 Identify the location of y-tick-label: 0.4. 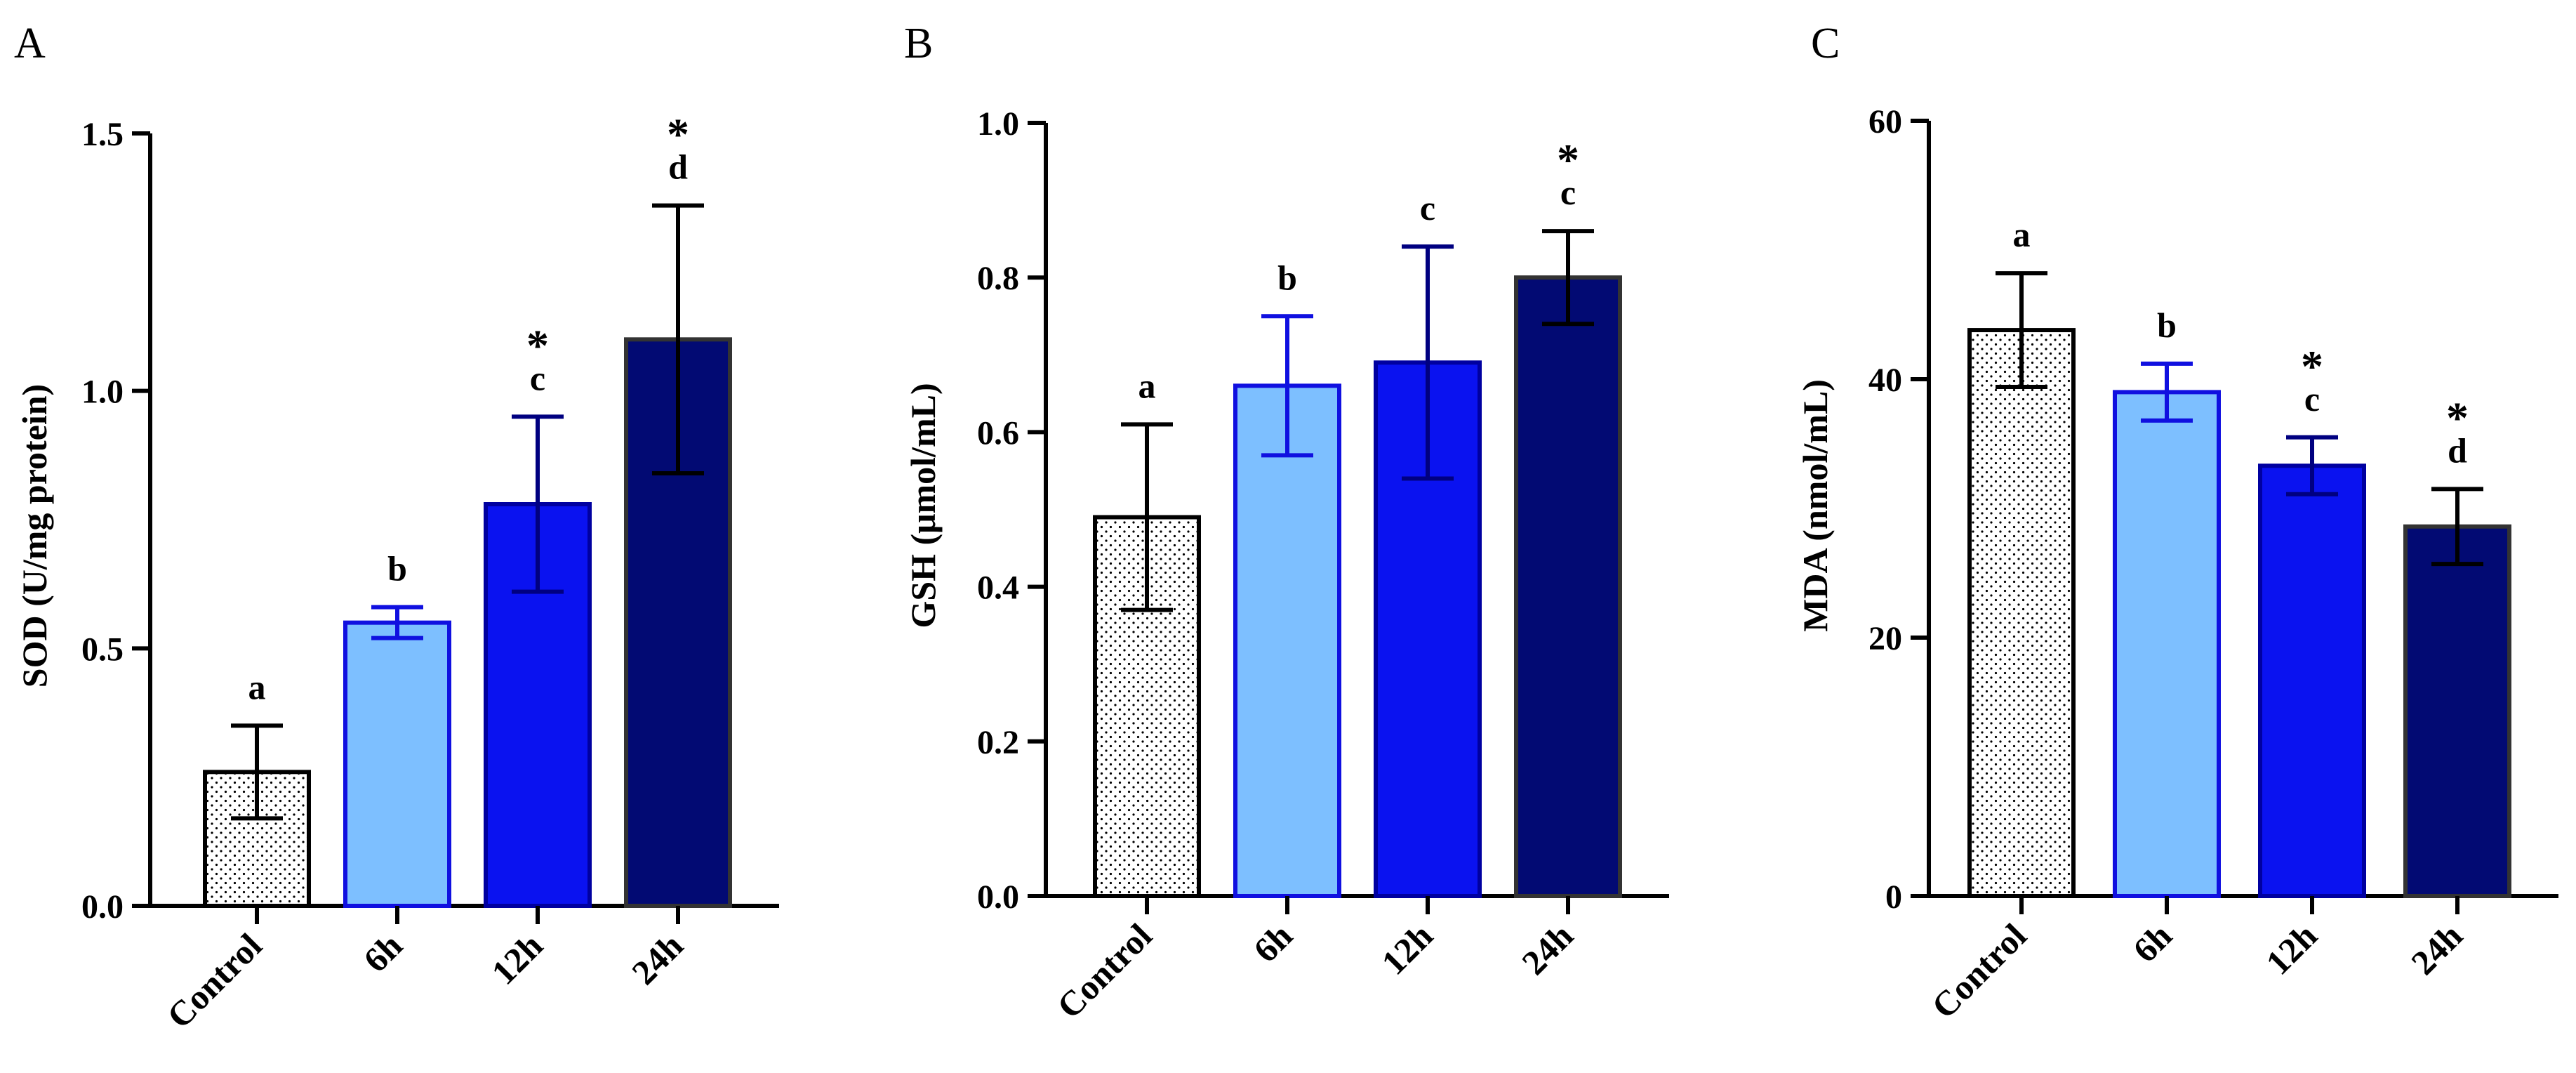
(998, 588).